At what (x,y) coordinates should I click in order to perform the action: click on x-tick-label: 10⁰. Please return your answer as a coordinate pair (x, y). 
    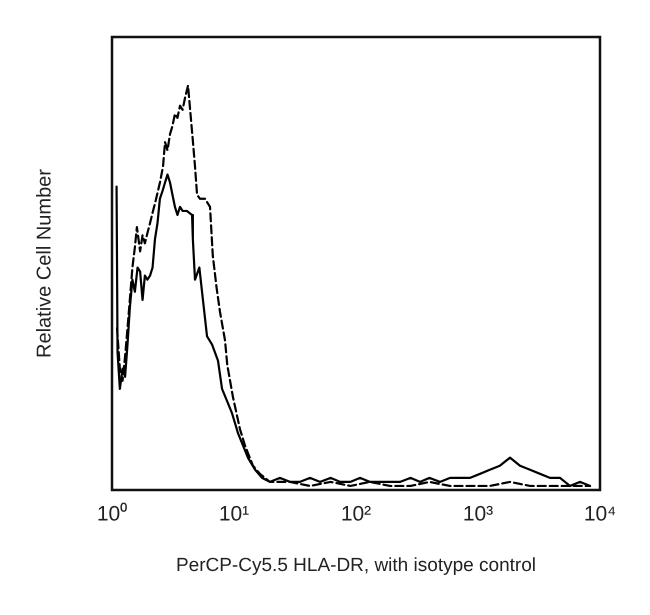
    Looking at the image, I should click on (112, 514).